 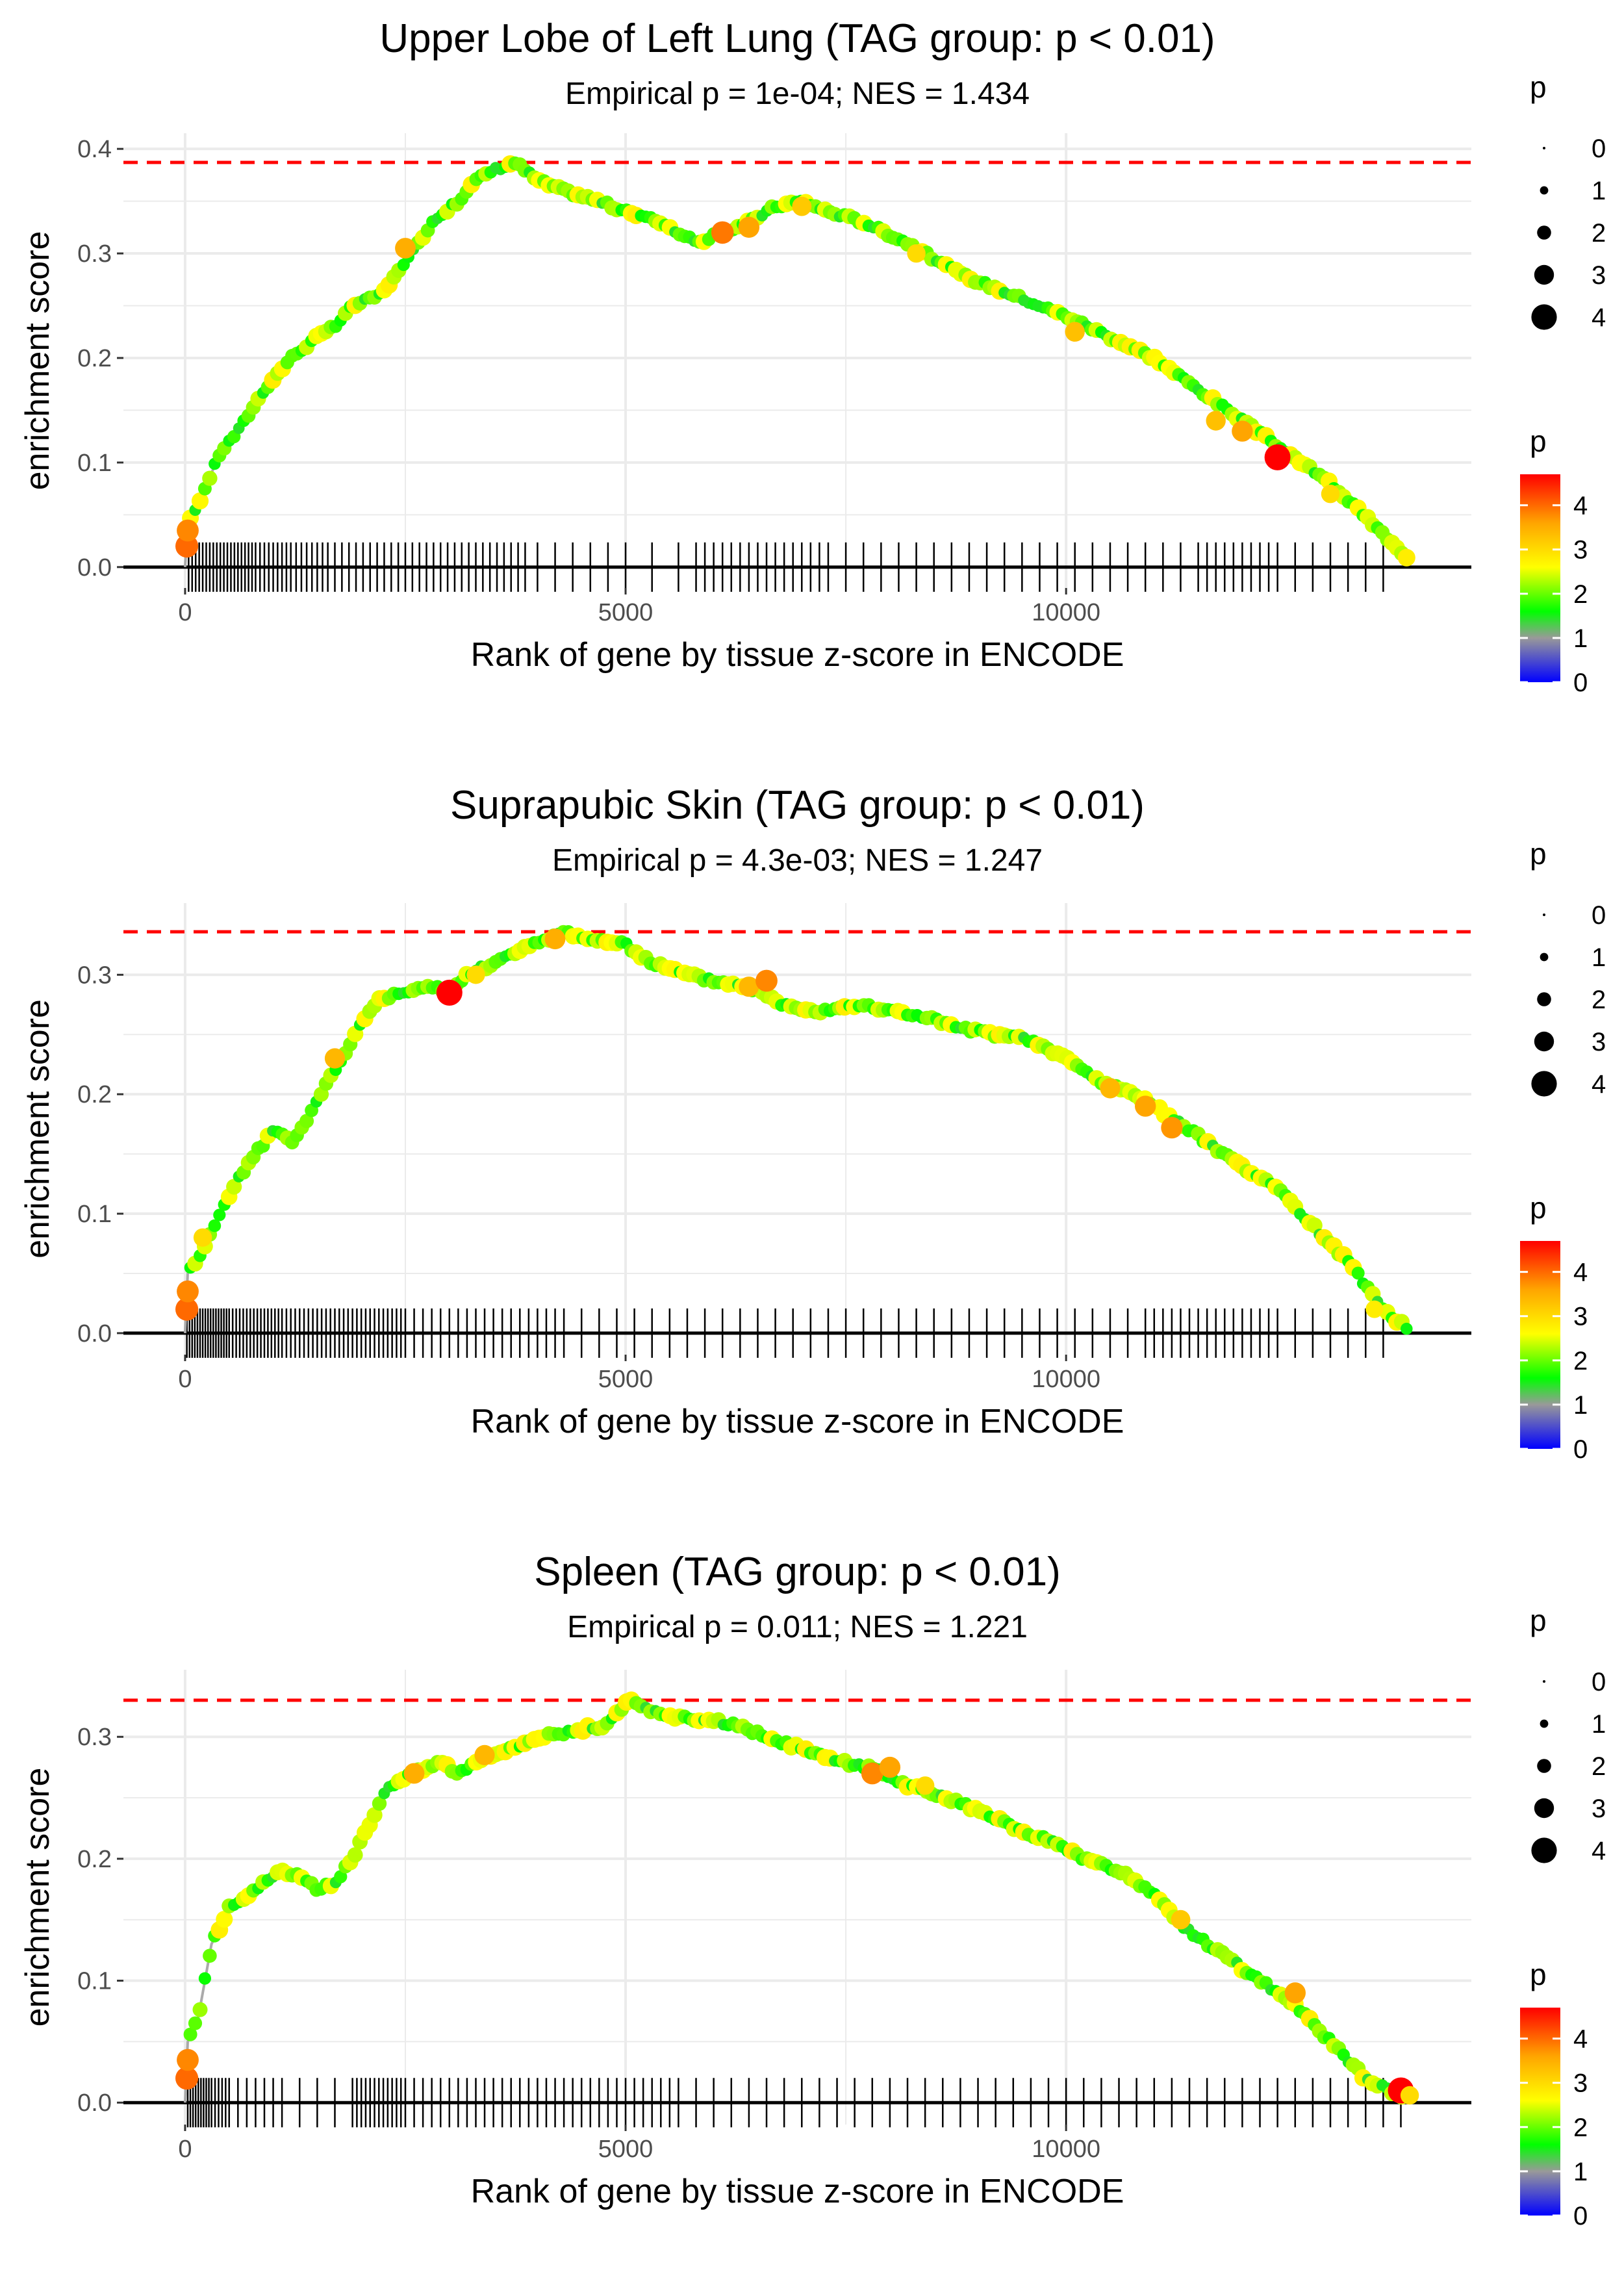 What do you see at coordinates (94, 149) in the screenshot?
I see `y-tick-label: 0.4` at bounding box center [94, 149].